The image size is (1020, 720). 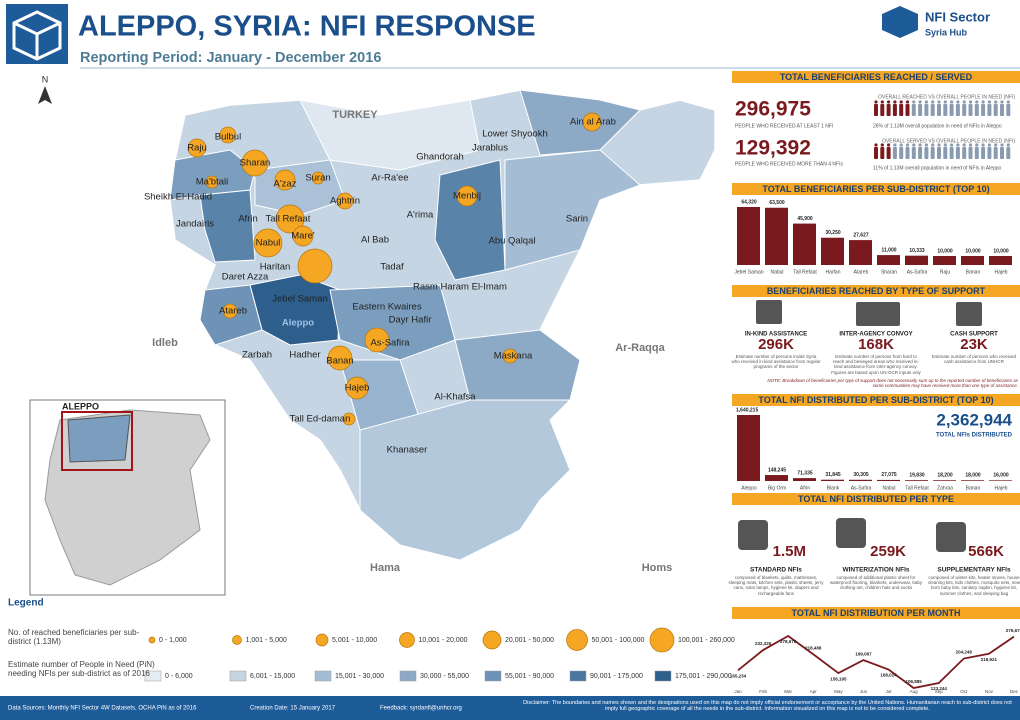 I want to click on value-label: 27,075, so click(x=889, y=475).